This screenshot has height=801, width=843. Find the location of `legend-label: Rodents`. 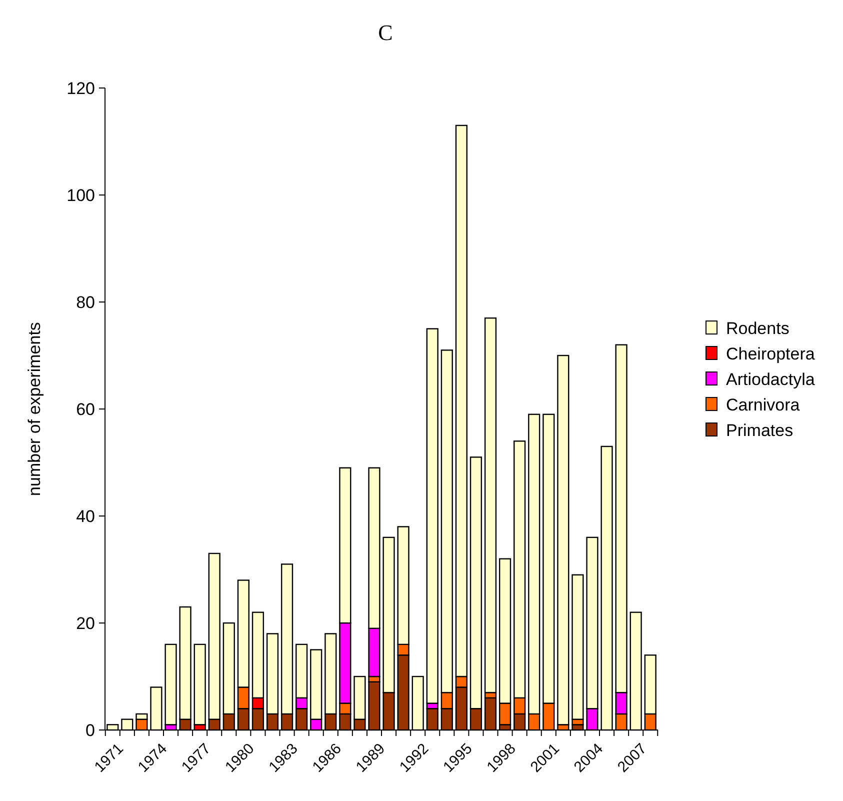

legend-label: Rodents is located at coordinates (758, 328).